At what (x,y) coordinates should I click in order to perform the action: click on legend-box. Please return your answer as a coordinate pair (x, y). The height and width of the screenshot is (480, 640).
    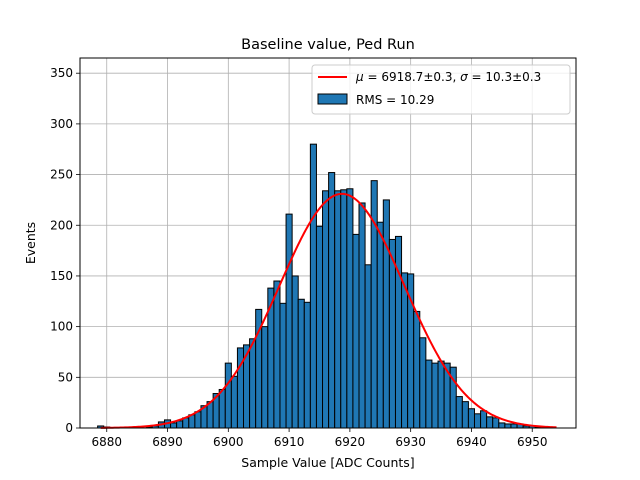
    Looking at the image, I should click on (441, 89).